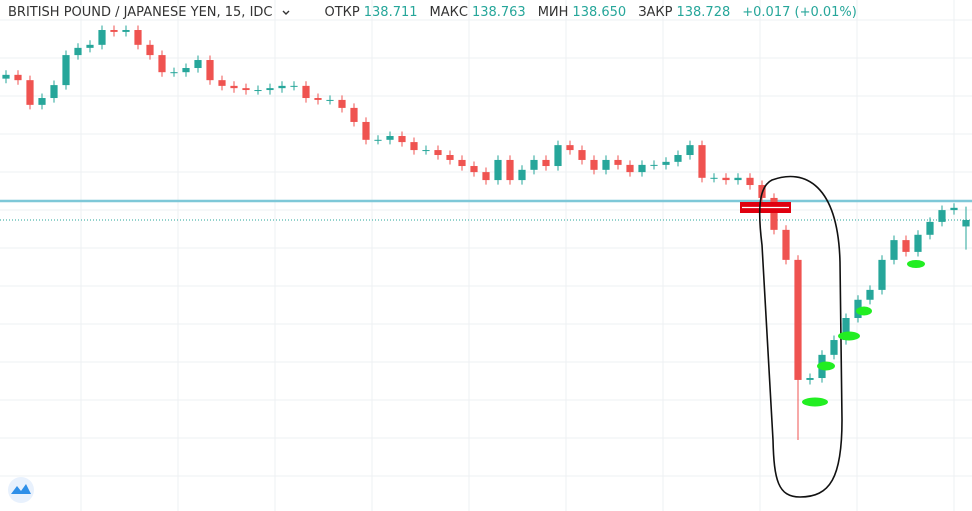  I want to click on high-value: 138.763, so click(498, 12).